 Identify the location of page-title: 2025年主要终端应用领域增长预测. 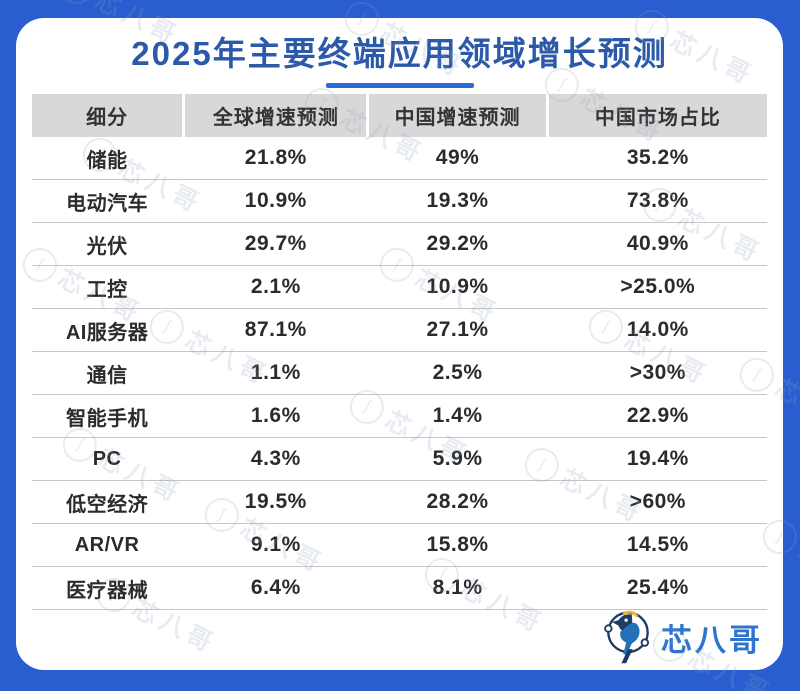
(399, 53).